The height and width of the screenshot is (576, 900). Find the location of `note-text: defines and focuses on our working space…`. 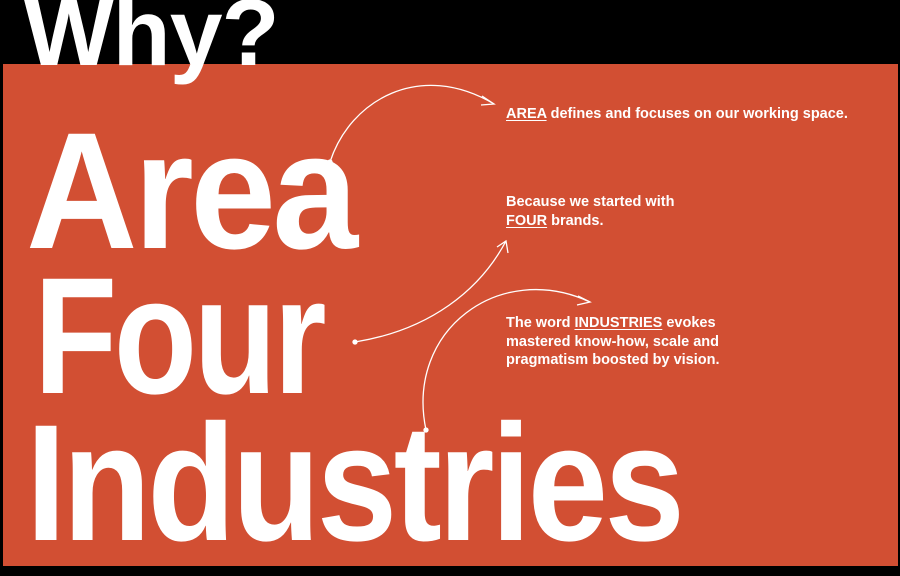

note-text: defines and focuses on our working space… is located at coordinates (697, 114).